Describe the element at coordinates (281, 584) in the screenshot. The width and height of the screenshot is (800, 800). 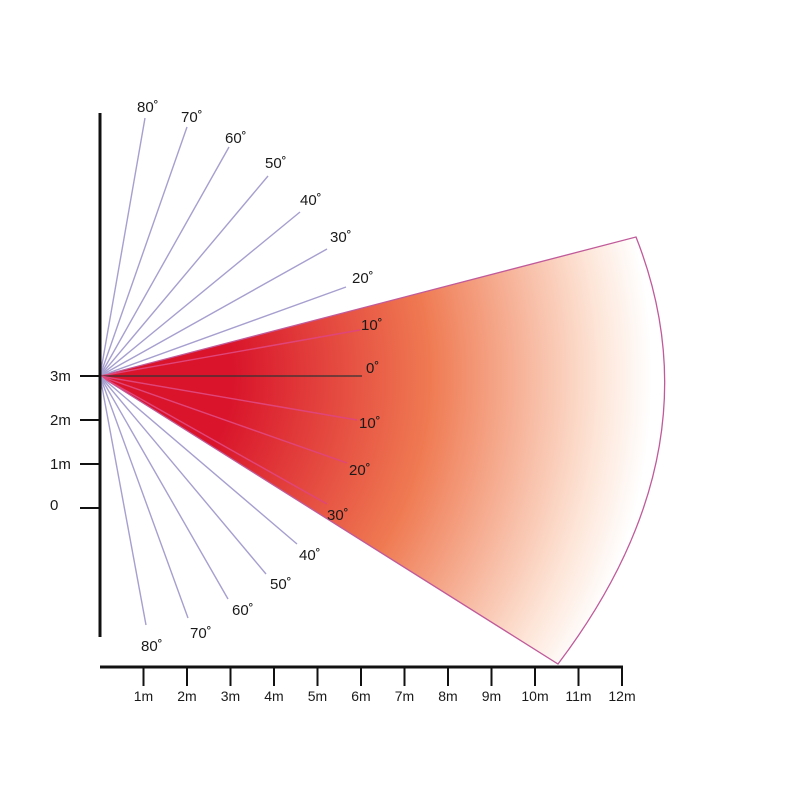
I see `angle-label-down-50: 50˚` at that location.